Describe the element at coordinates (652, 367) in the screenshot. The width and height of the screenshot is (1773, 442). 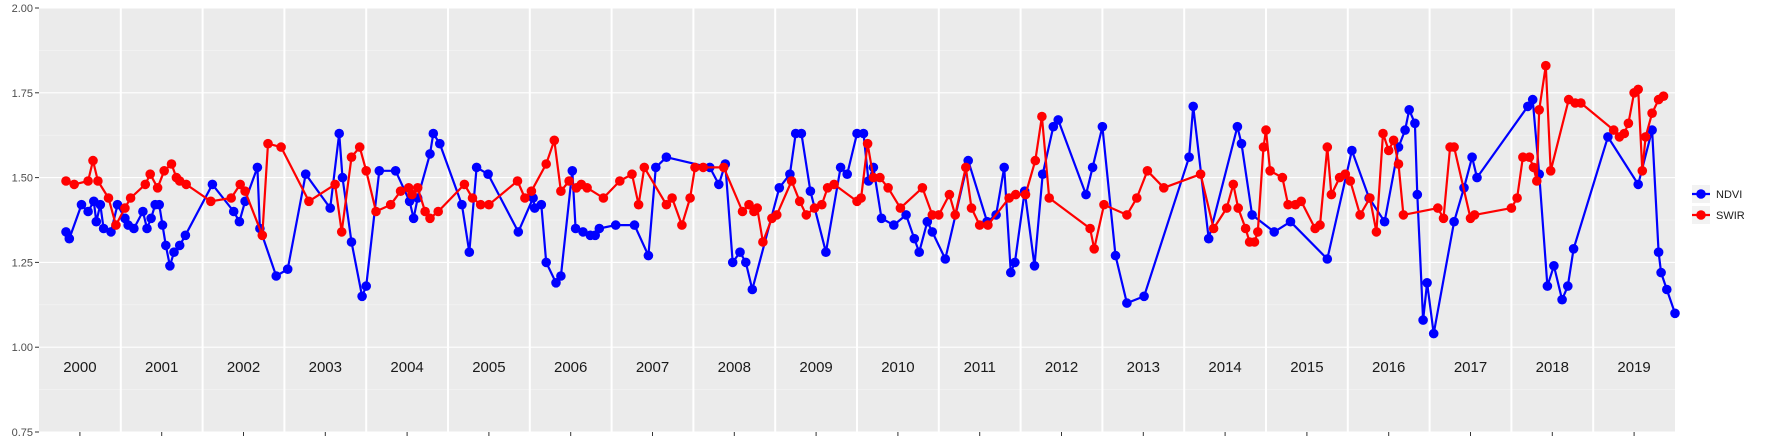
I see `year-label: 2007` at that location.